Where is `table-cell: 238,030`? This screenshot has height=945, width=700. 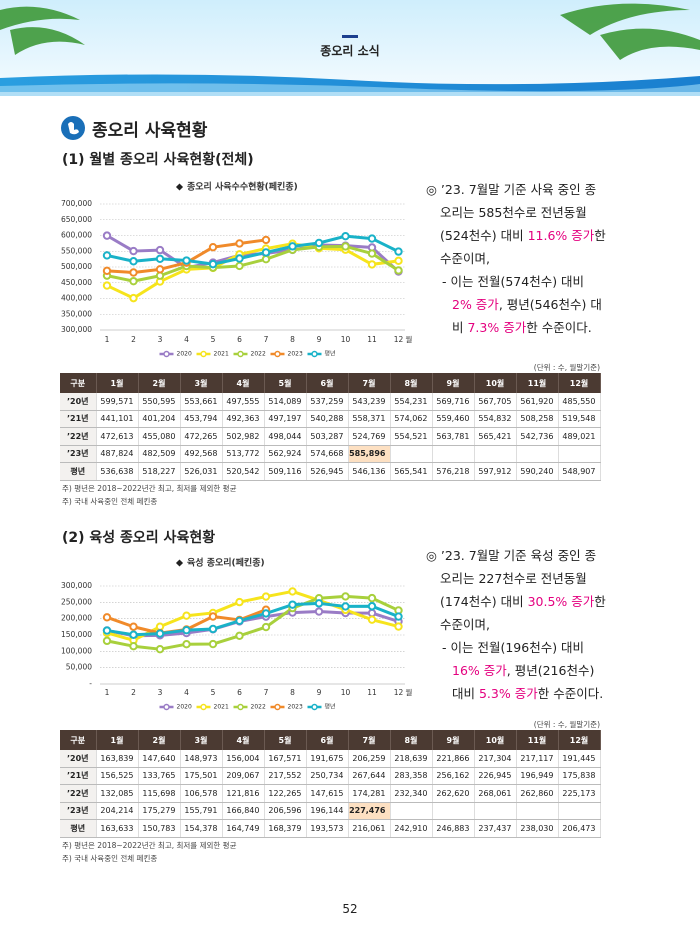 table-cell: 238,030 is located at coordinates (537, 828).